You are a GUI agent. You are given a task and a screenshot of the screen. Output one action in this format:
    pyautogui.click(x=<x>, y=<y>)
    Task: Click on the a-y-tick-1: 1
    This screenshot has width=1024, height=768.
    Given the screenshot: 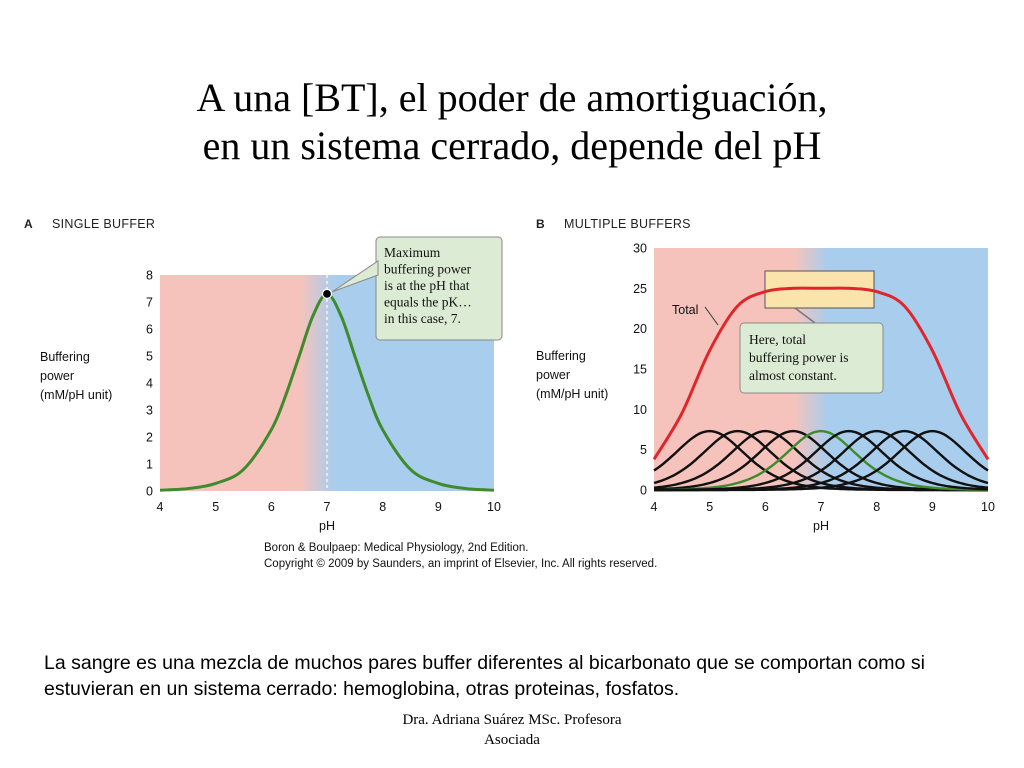 What is the action you would take?
    pyautogui.click(x=149, y=465)
    